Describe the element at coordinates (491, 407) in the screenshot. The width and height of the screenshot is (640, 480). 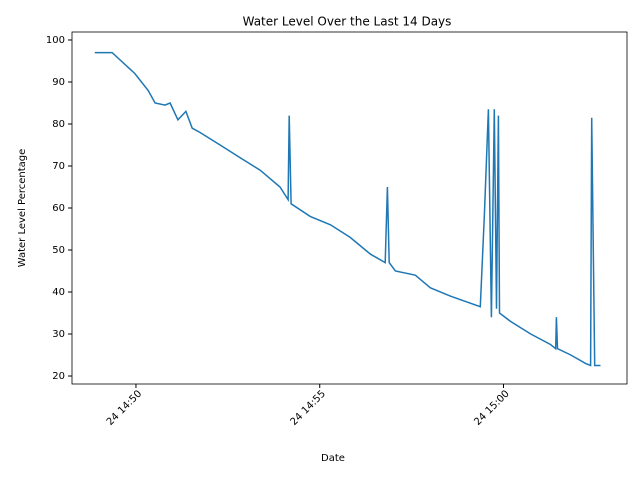
I see `x-tick-label: 24 15:00` at that location.